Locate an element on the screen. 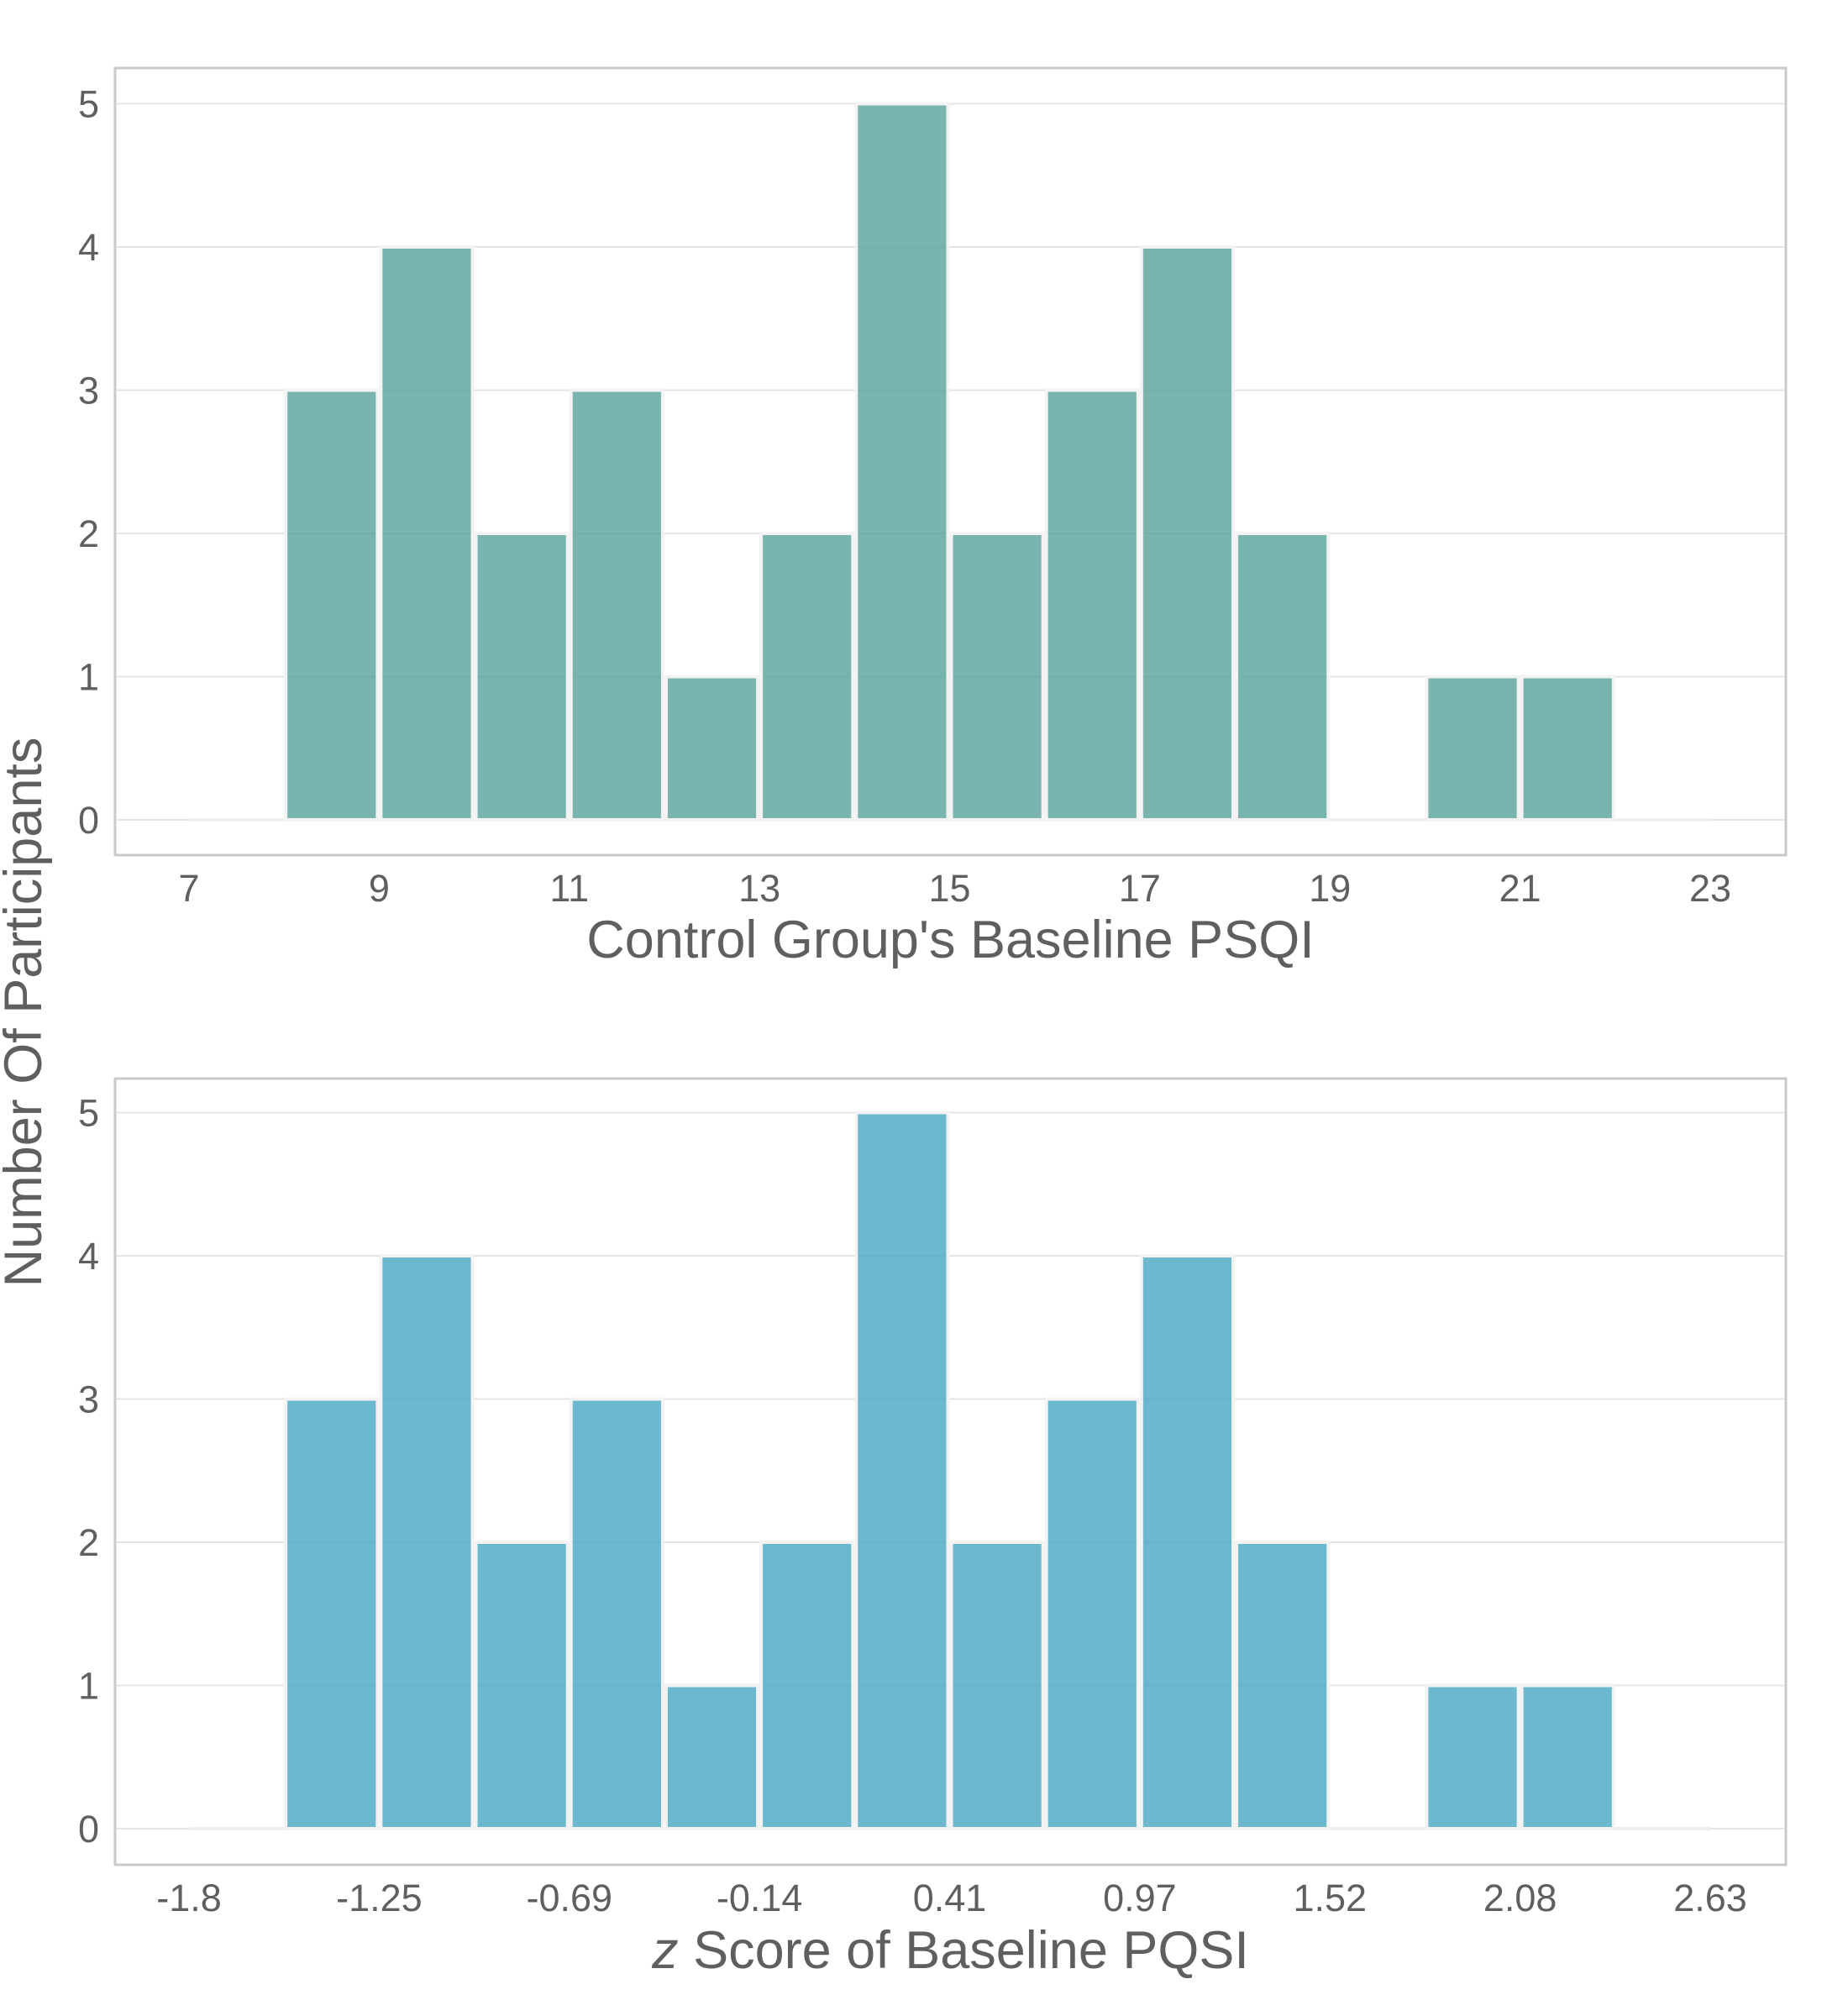 The width and height of the screenshot is (1848, 2016). x-tick-label: -0.14 is located at coordinates (760, 1898).